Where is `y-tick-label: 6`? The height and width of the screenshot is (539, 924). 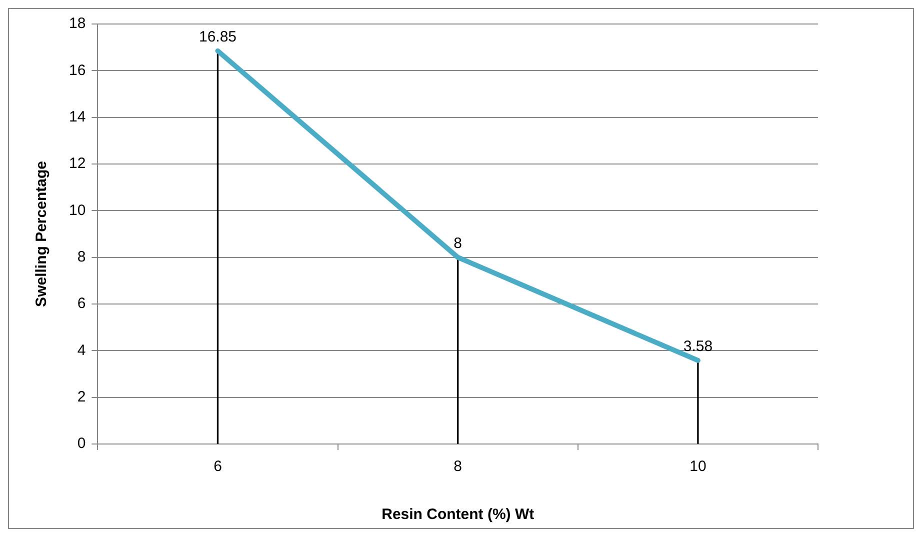
y-tick-label: 6 is located at coordinates (81, 303).